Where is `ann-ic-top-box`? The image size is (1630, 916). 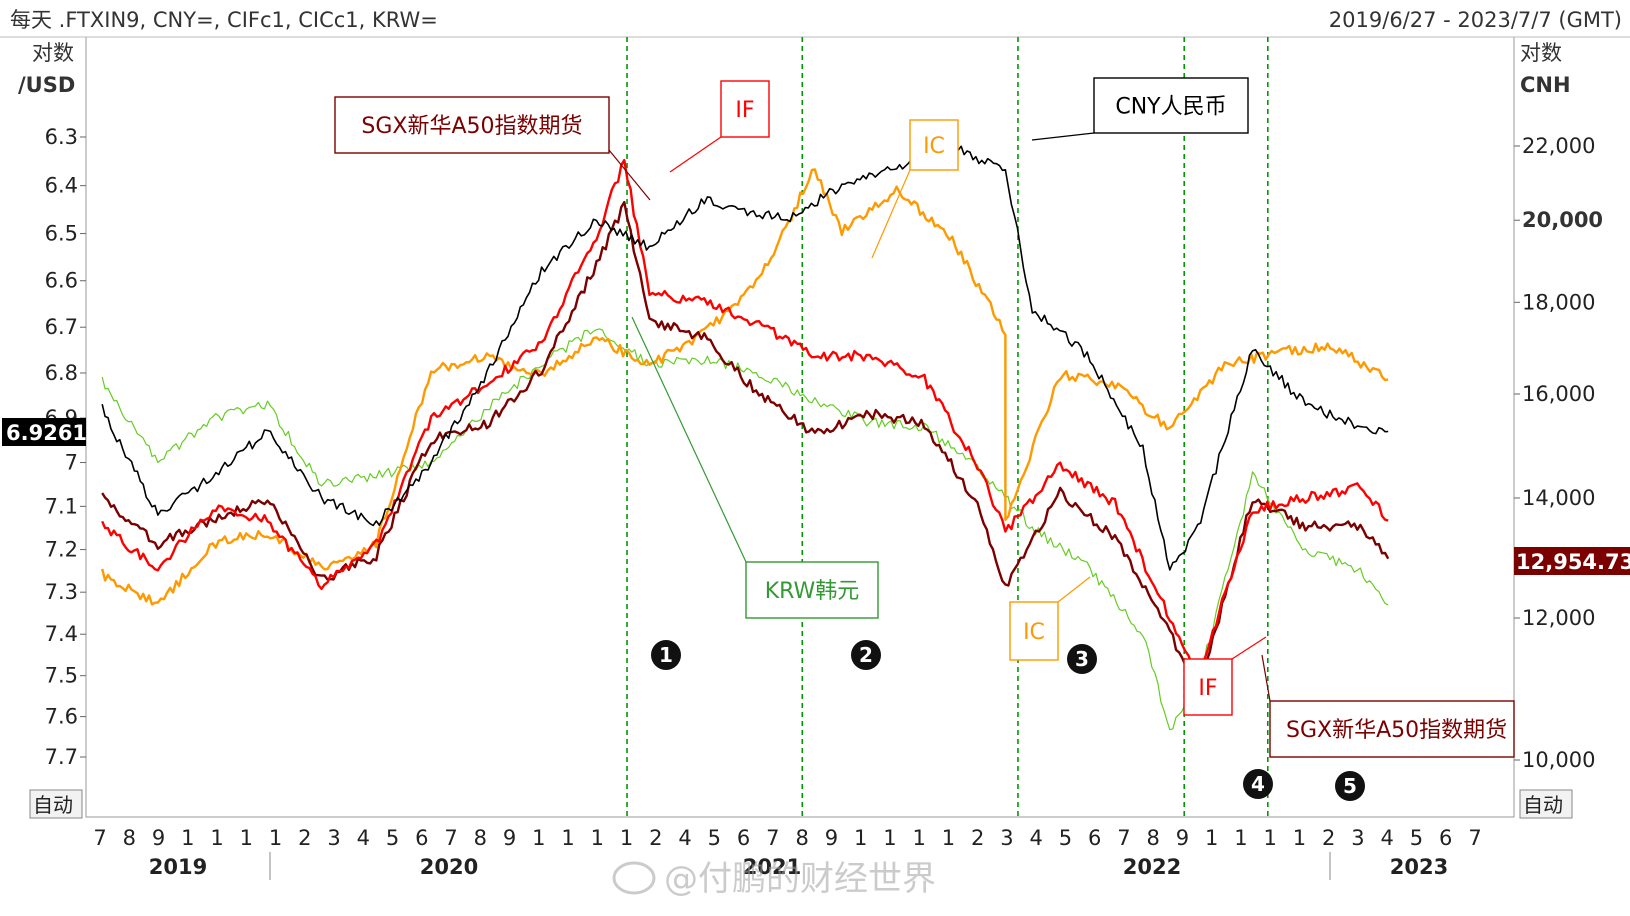 ann-ic-top-box is located at coordinates (934, 145).